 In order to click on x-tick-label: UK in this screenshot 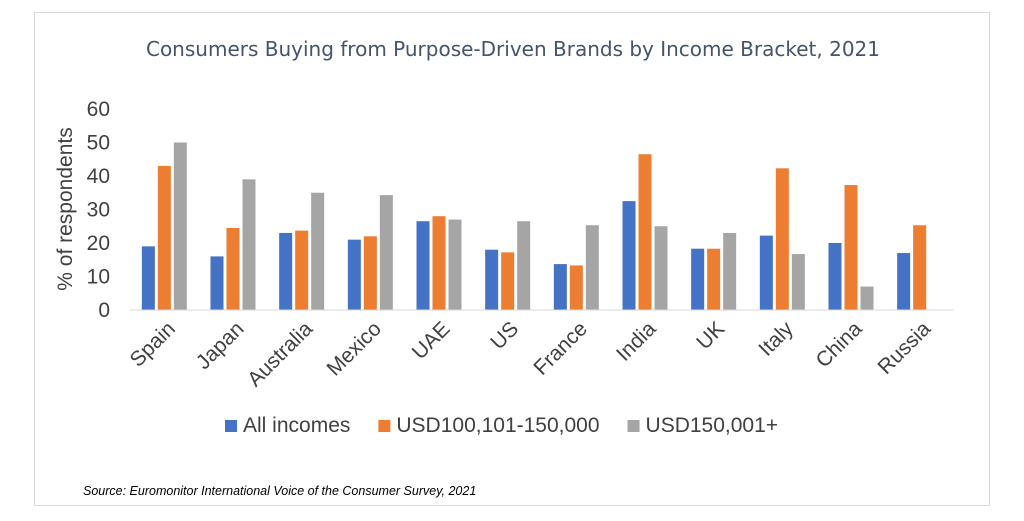, I will do `click(710, 335)`.